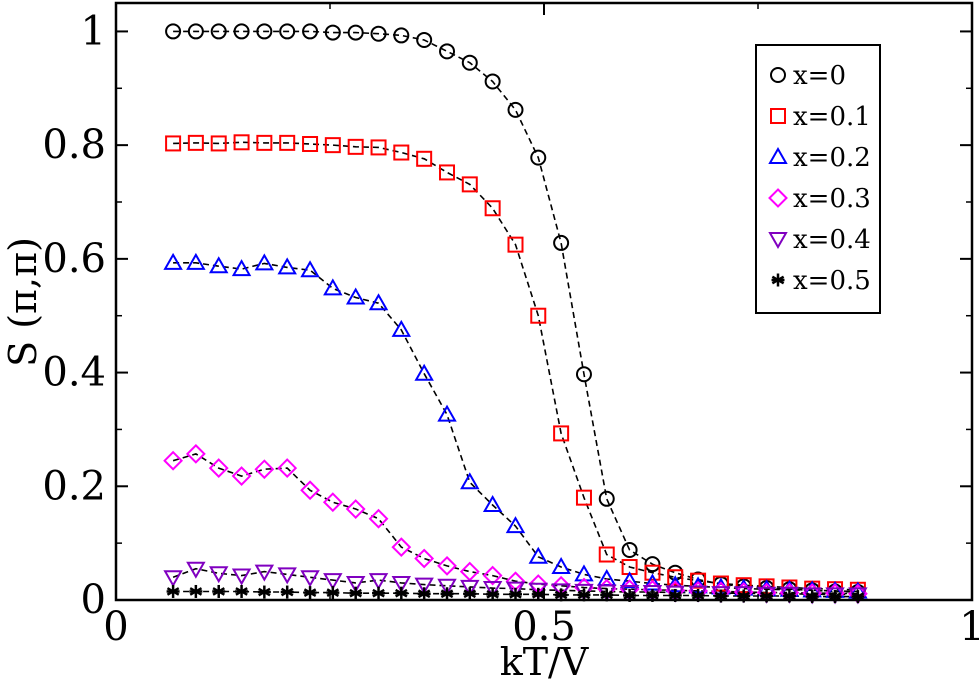  Describe the element at coordinates (74, 145) in the screenshot. I see `y-tick-label: 0.8` at that location.